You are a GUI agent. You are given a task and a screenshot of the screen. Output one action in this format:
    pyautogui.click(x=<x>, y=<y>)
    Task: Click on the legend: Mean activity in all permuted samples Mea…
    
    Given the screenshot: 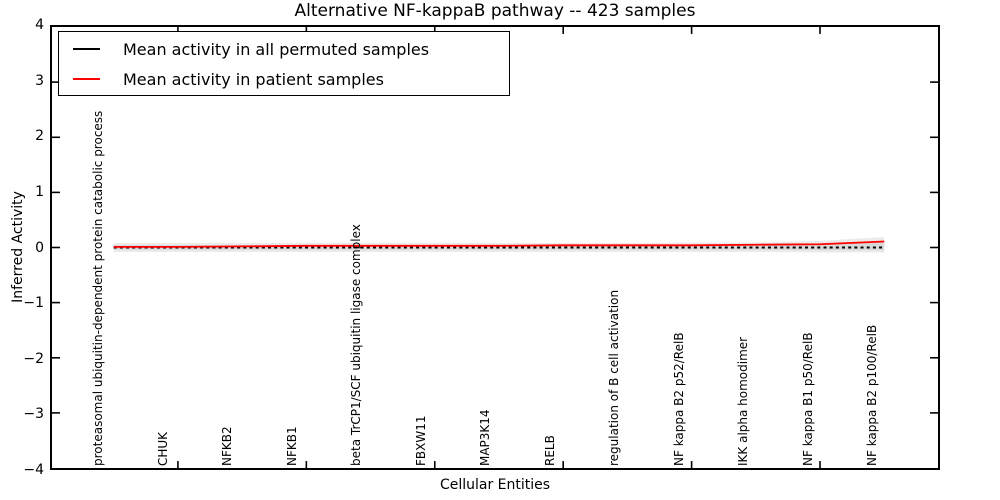 What is the action you would take?
    pyautogui.click(x=284, y=63)
    